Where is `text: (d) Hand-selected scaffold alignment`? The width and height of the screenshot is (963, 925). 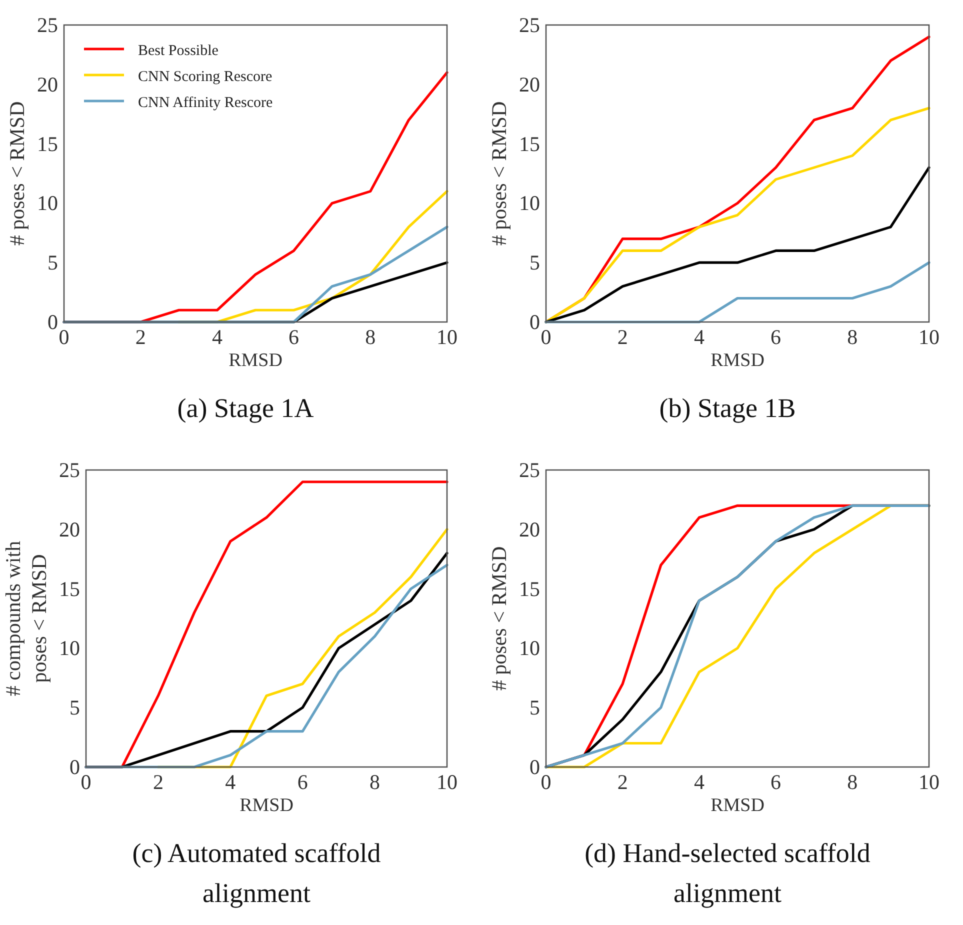 text: (d) Hand-selected scaffold alignment is located at coordinates (727, 873).